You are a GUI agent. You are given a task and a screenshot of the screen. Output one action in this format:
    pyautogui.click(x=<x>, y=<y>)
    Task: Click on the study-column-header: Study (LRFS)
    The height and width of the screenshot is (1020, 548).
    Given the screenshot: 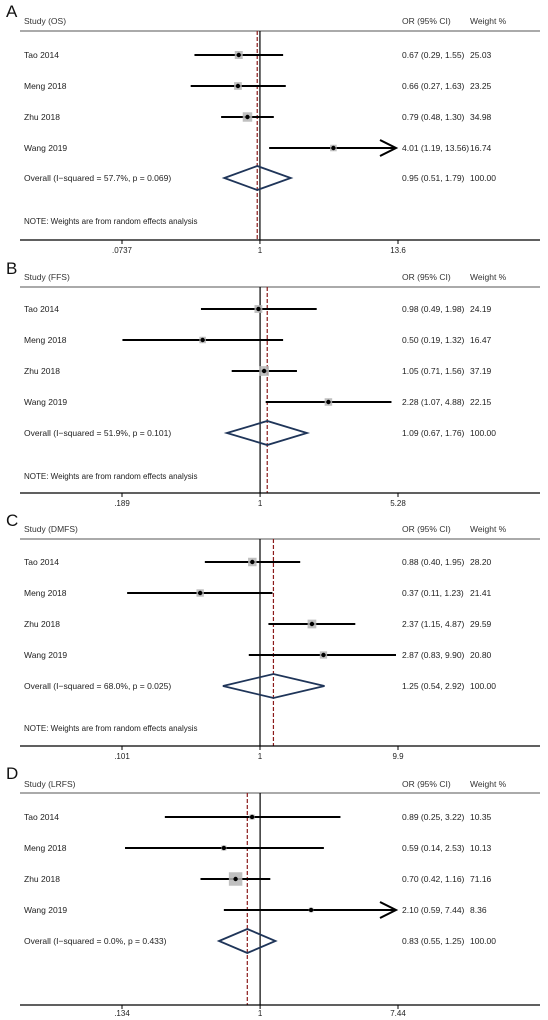 What is the action you would take?
    pyautogui.click(x=50, y=784)
    